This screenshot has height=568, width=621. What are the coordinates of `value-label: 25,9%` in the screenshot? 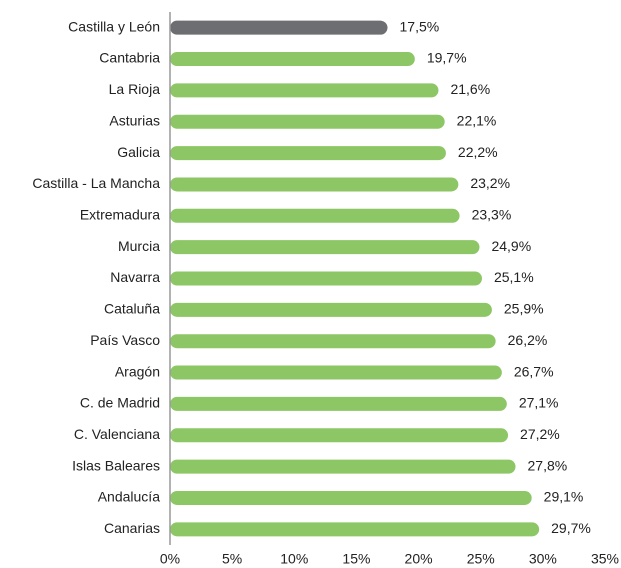 It's located at (524, 309).